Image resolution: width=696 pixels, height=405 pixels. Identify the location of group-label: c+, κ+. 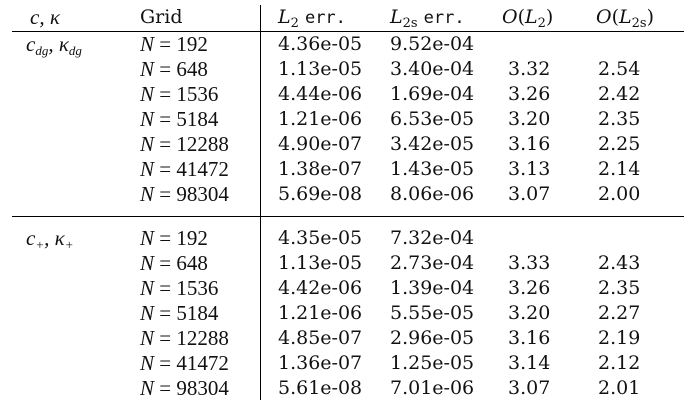
(50, 239).